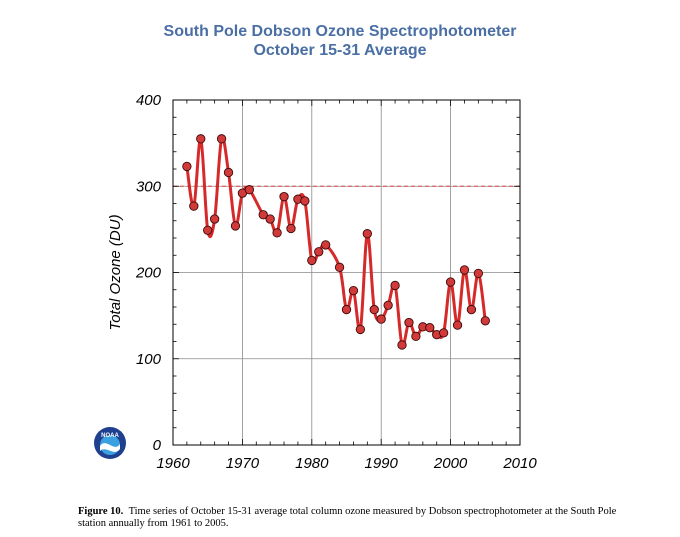  What do you see at coordinates (346, 463) in the screenshot?
I see `x-tick-labels: 1960 1970 1980 1990 2000 2010` at bounding box center [346, 463].